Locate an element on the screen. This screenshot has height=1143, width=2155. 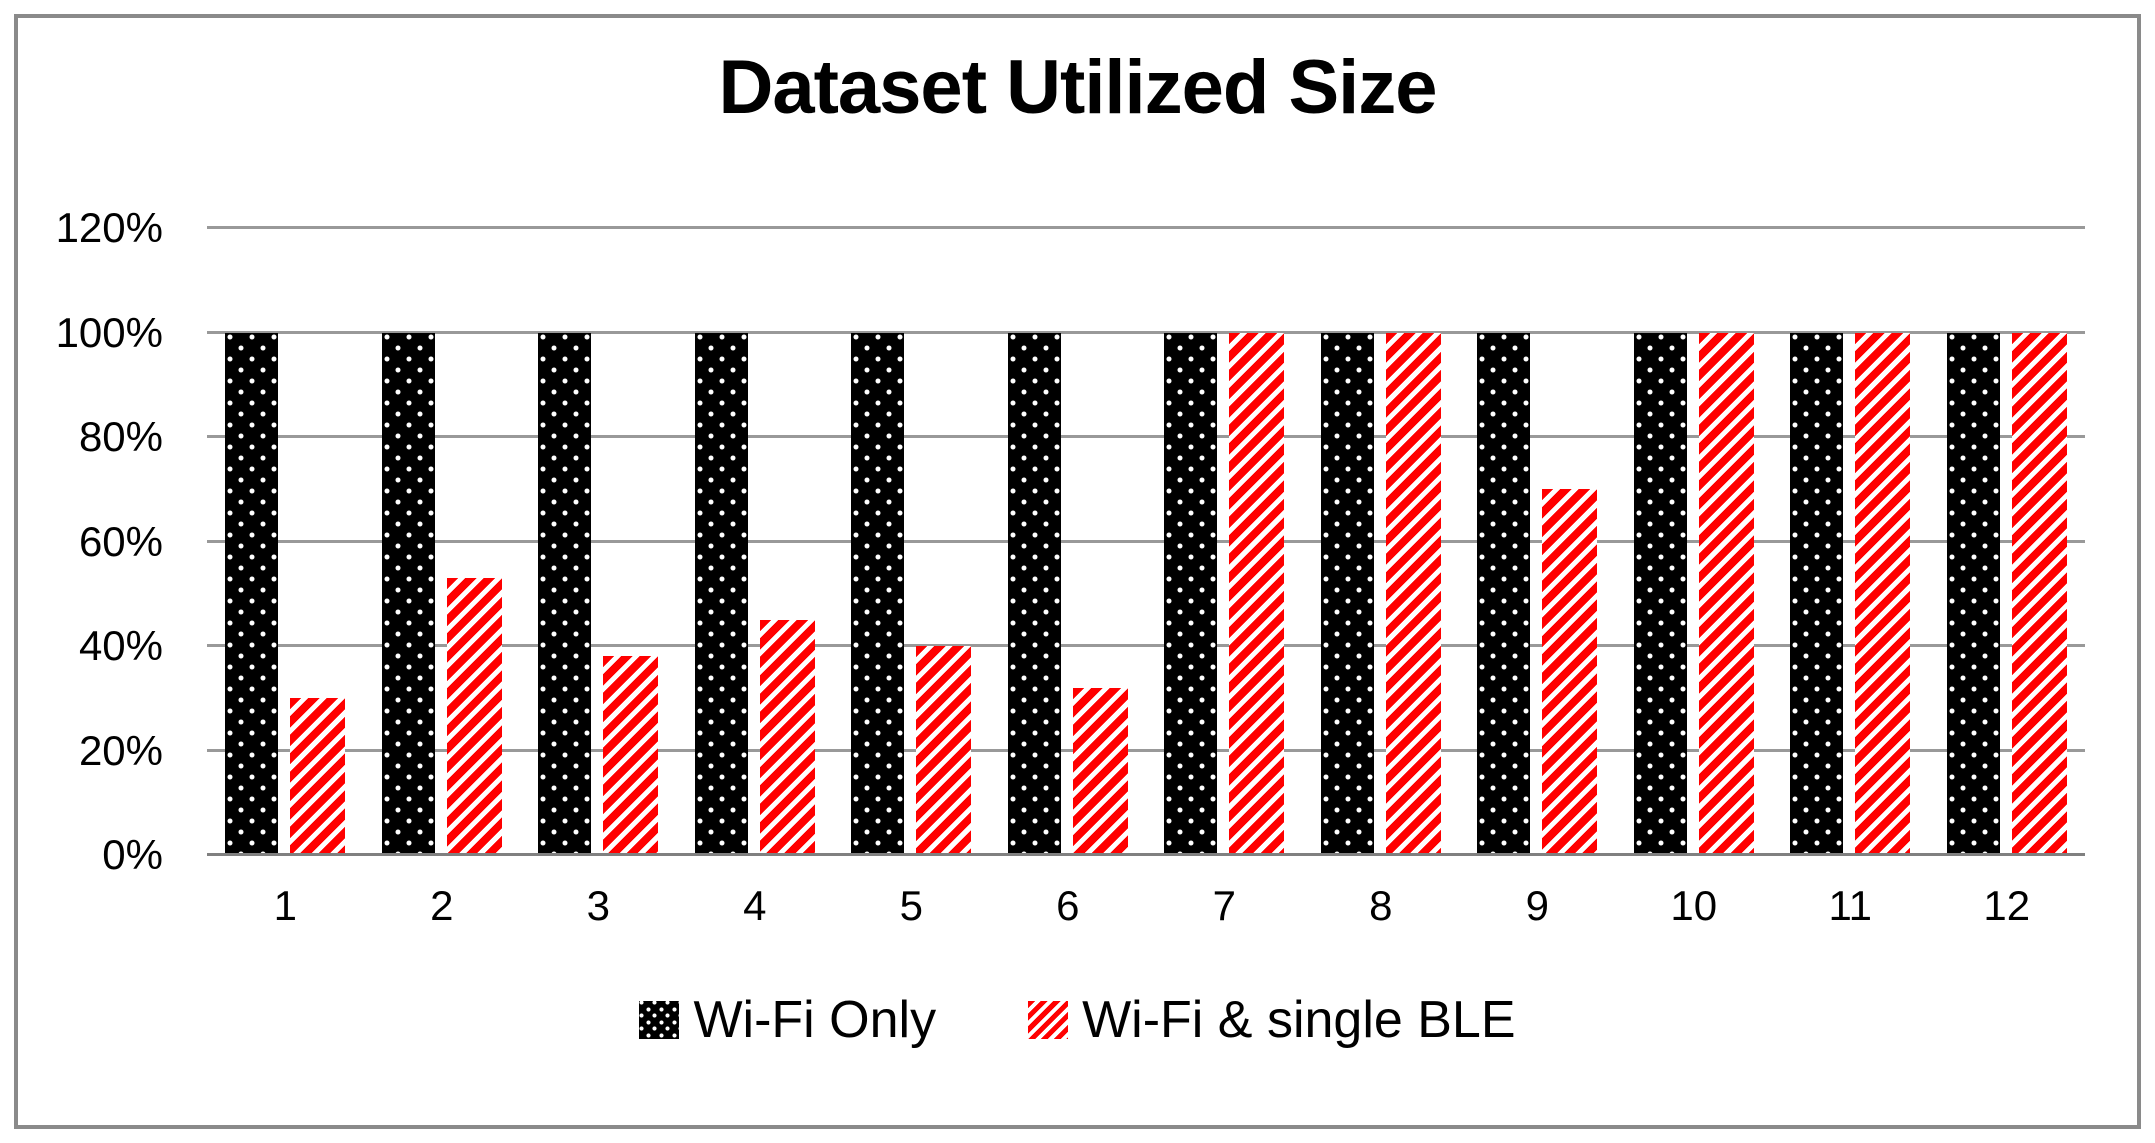
x-axis-category-label: 5 is located at coordinates (911, 905).